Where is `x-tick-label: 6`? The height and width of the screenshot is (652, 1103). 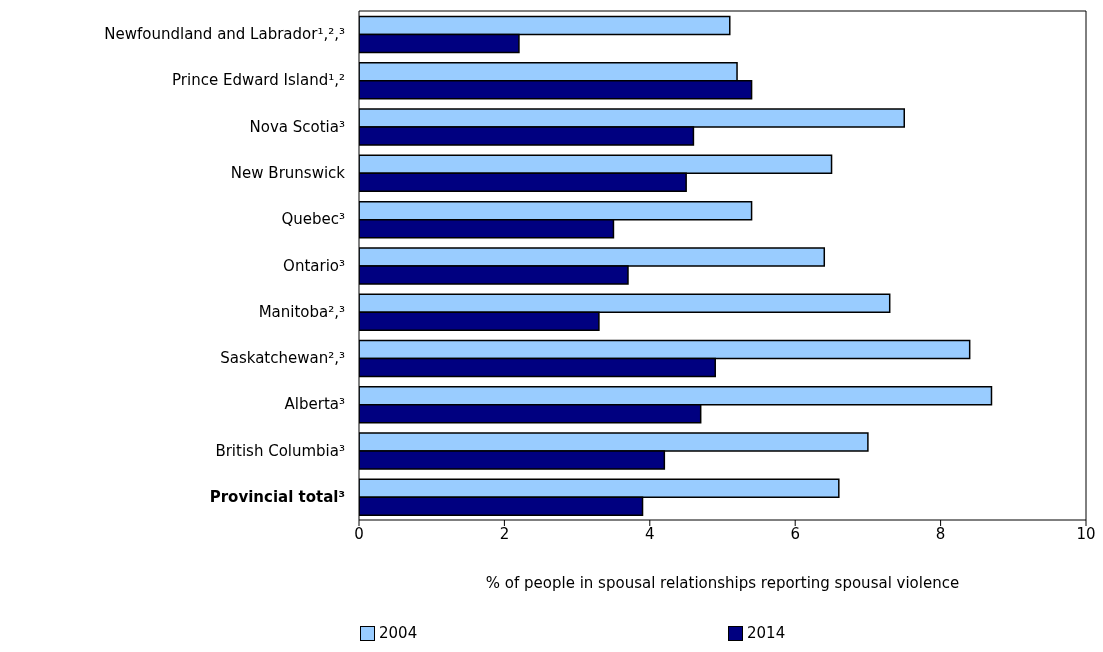 x-tick-label: 6 is located at coordinates (795, 533).